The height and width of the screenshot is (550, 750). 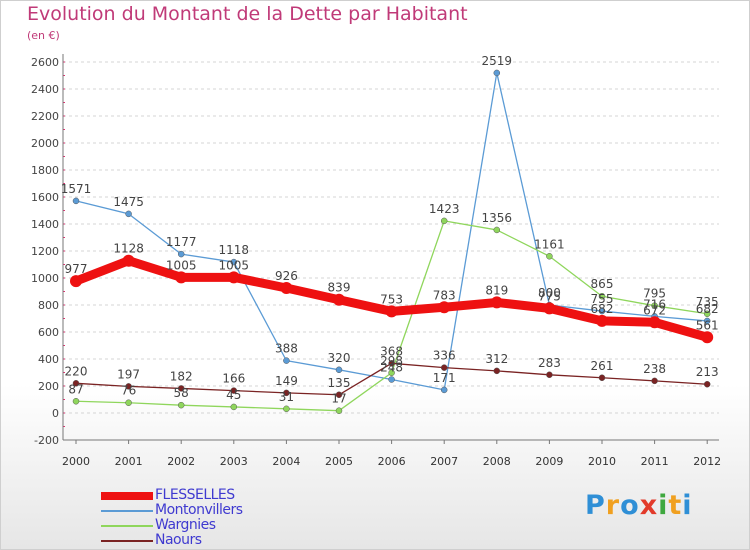 What do you see at coordinates (497, 218) in the screenshot?
I see `data-label: 1356` at bounding box center [497, 218].